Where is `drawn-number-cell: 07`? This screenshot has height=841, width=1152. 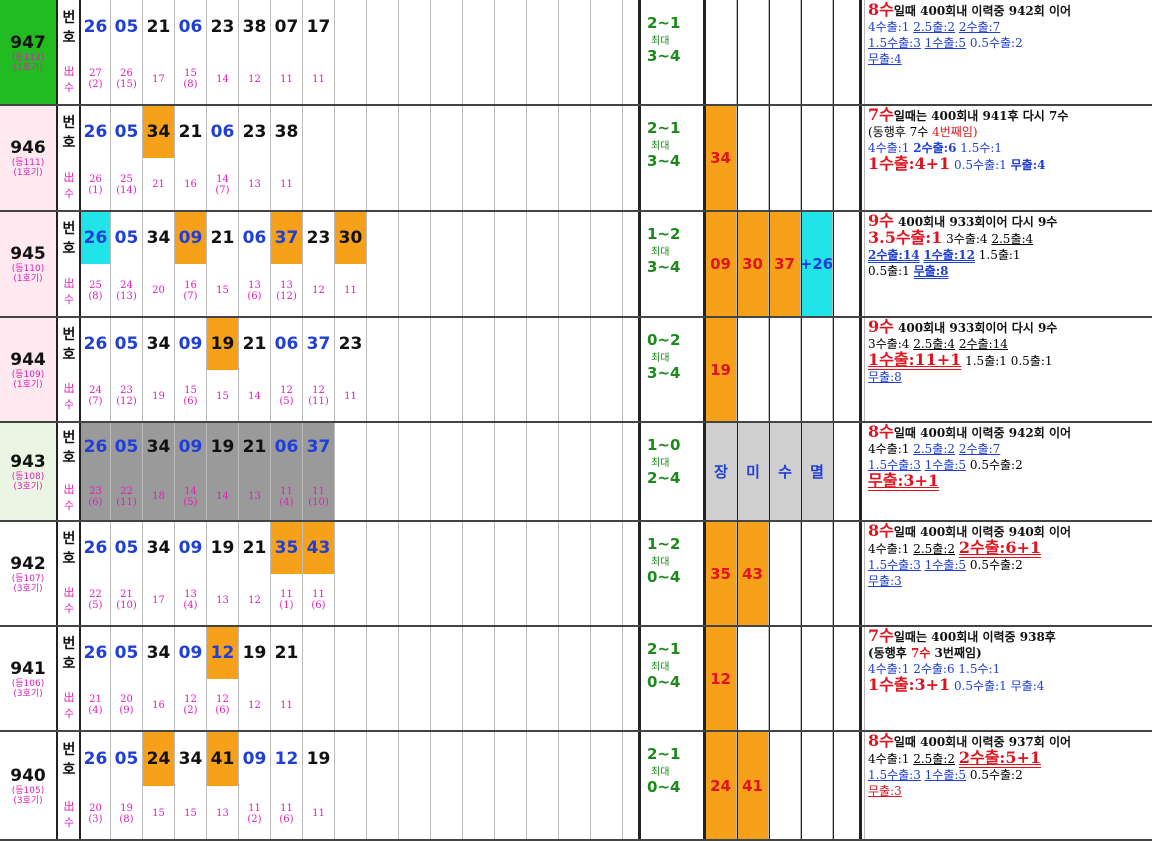 drawn-number-cell: 07 is located at coordinates (287, 26).